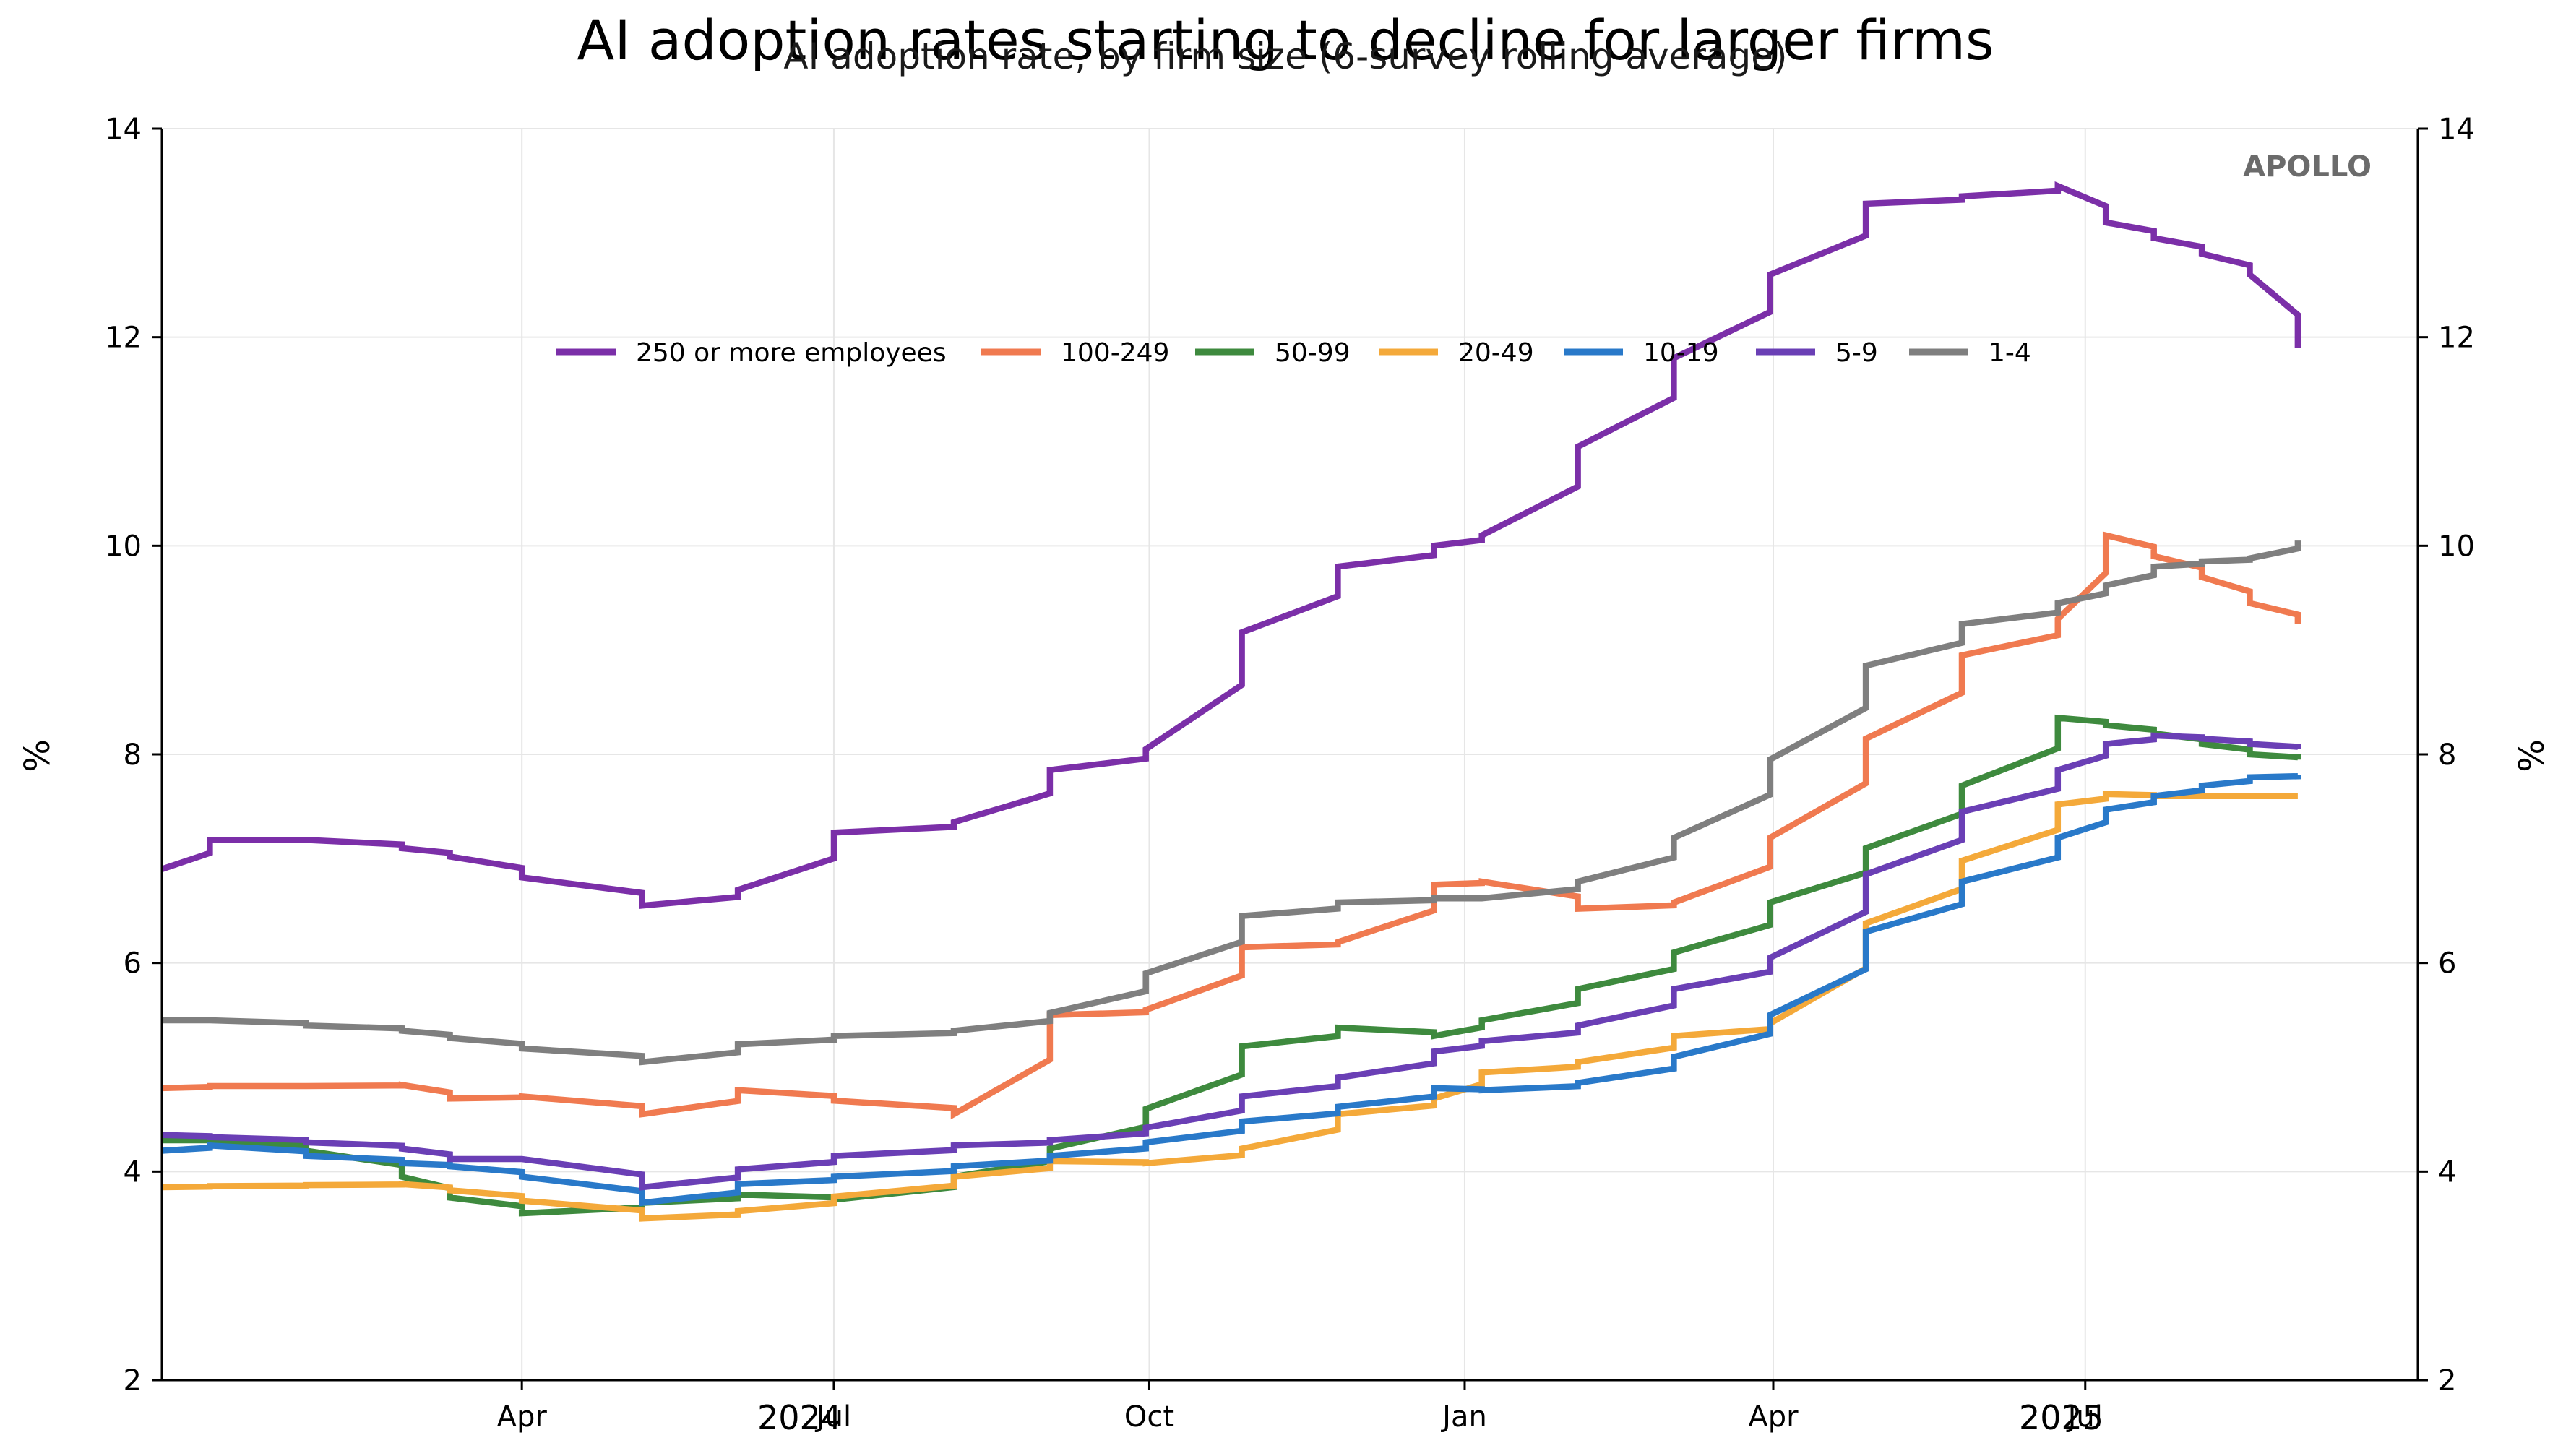 The image size is (2571, 1456). What do you see at coordinates (124, 338) in the screenshot?
I see `y-tick-label-left: 12` at bounding box center [124, 338].